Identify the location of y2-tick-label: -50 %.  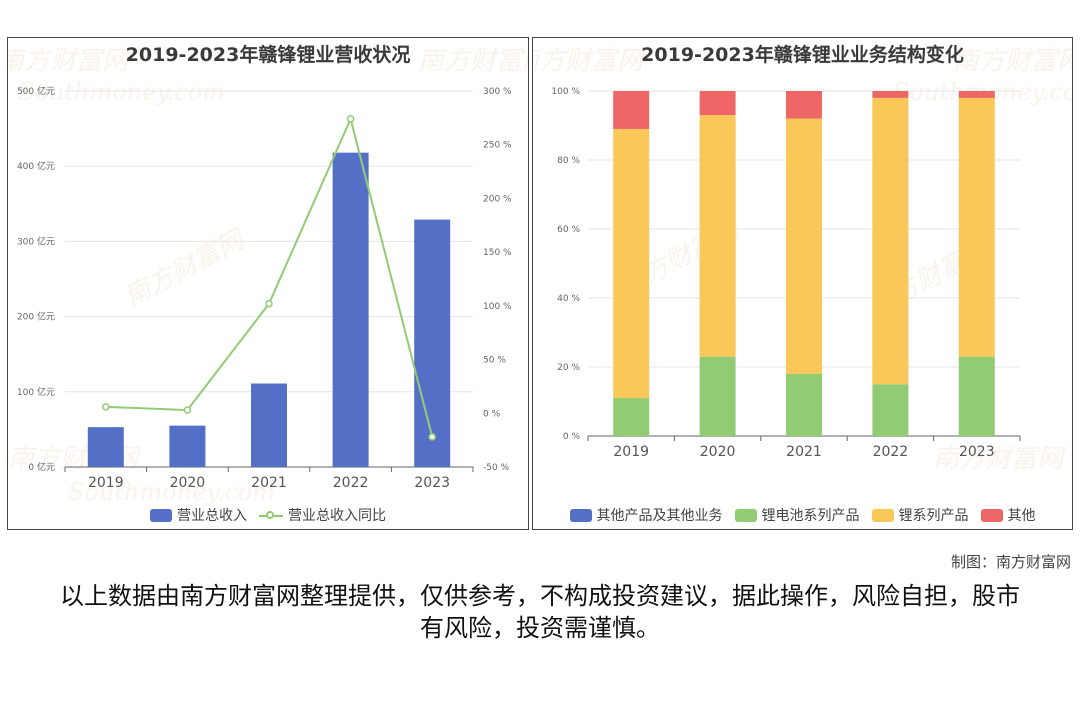
(496, 468).